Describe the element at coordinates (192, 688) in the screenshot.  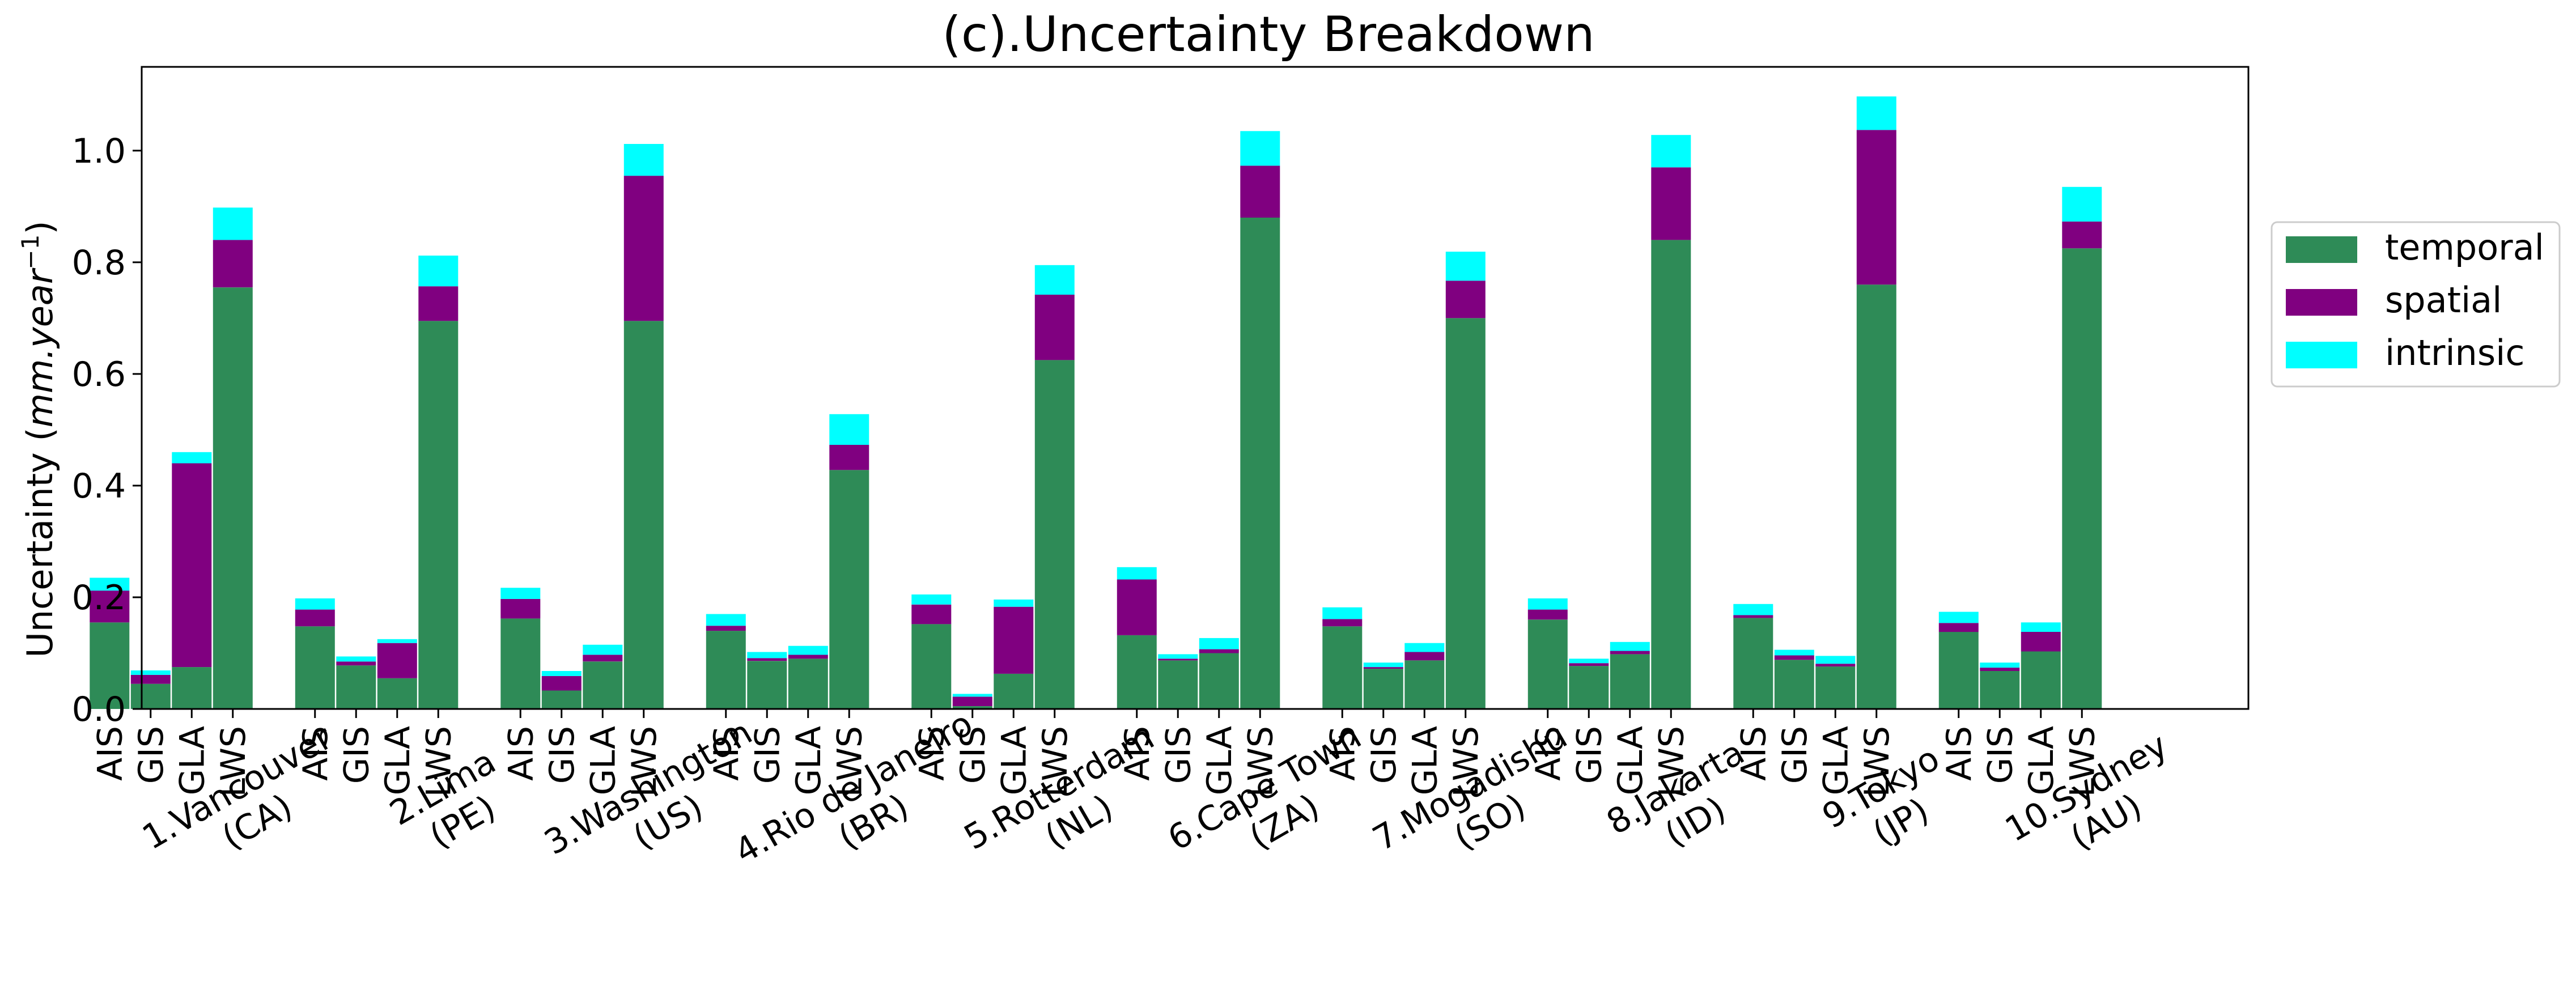
I see `bar-temporal-city1-gla` at that location.